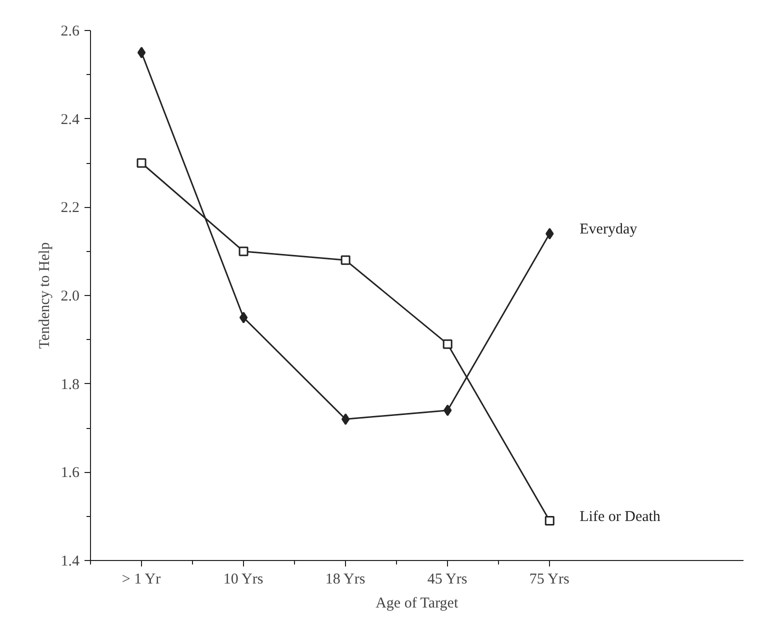 This screenshot has width=773, height=630. What do you see at coordinates (345, 580) in the screenshot?
I see `x-tick-label: 18 Yrs` at bounding box center [345, 580].